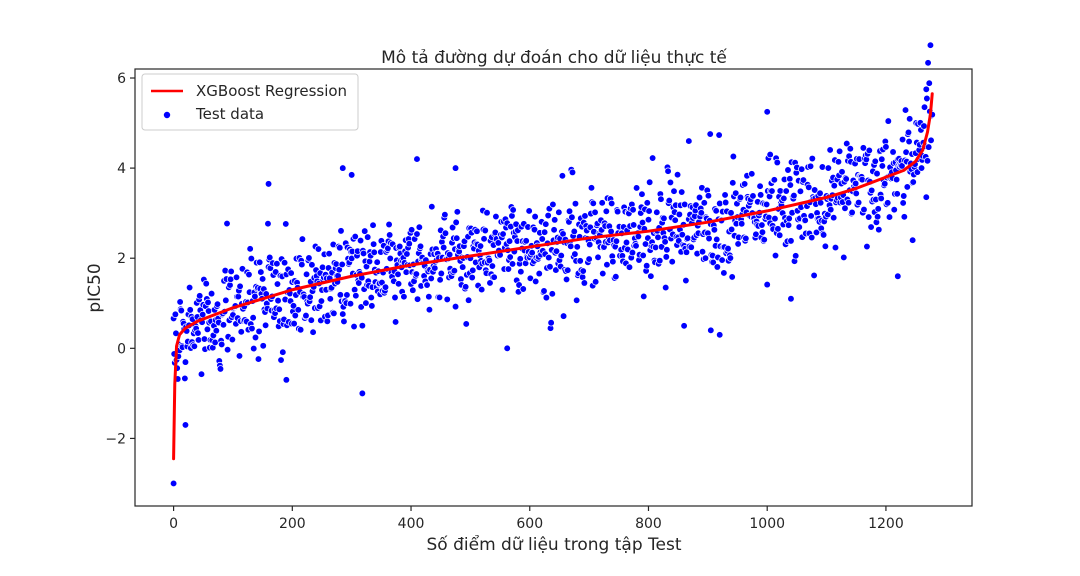 The width and height of the screenshot is (1080, 576). Describe the element at coordinates (554, 57) in the screenshot. I see `chart-title: Mô tả đường dự đoán cho dữ liệu thực tế` at that location.